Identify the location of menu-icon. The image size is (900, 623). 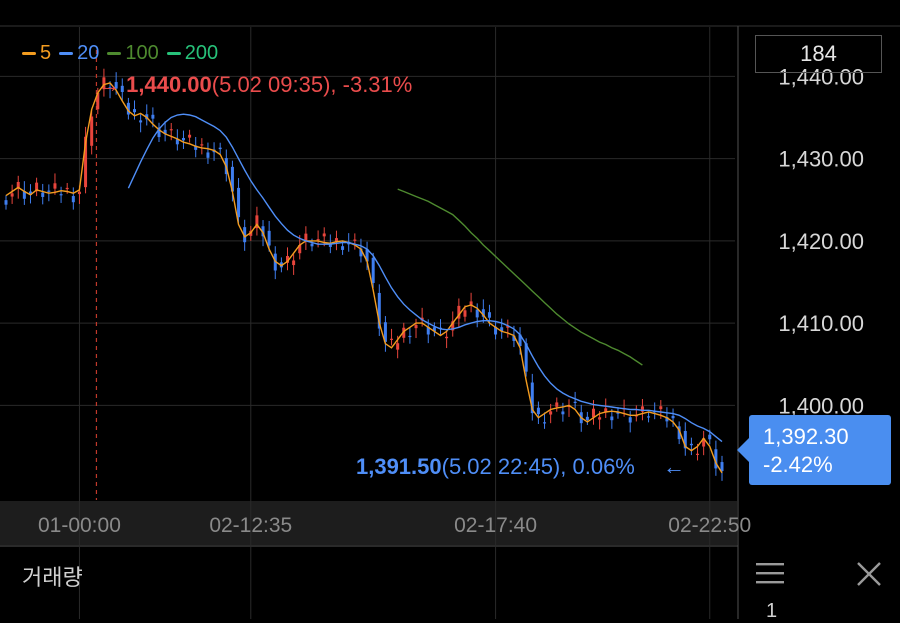
(770, 573).